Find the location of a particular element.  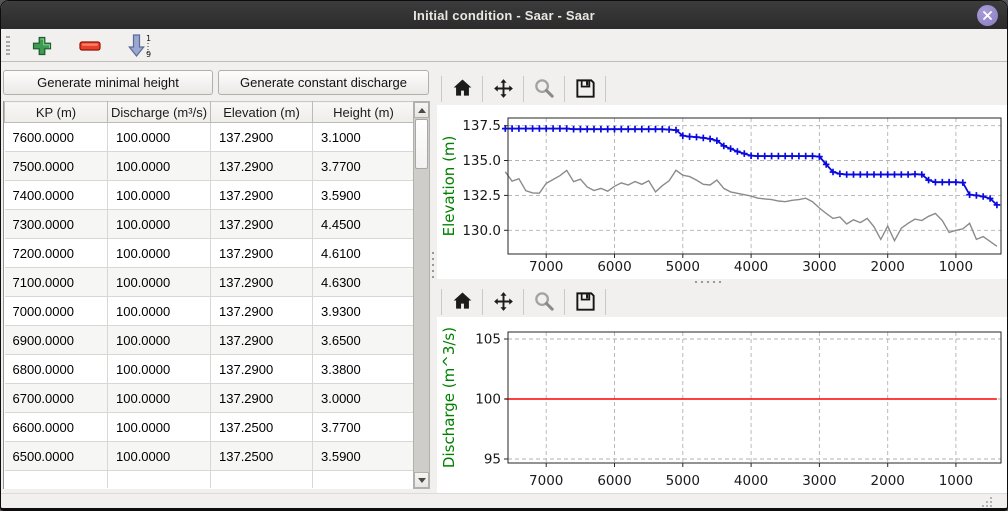

table-row: 6700.0000 100.0000 137.2900 3.0000 is located at coordinates (208, 398).